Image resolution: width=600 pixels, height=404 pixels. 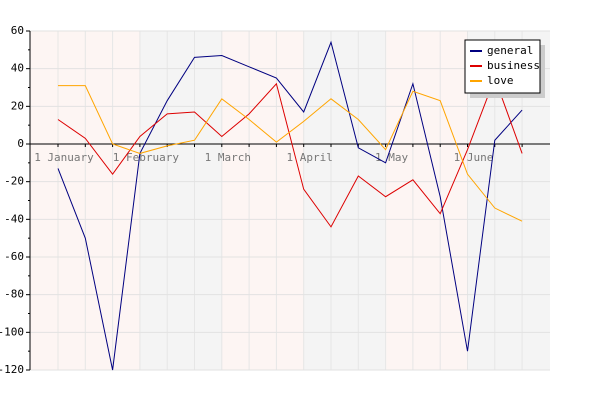 I want to click on x-tick-label: 1 March, so click(x=228, y=157).